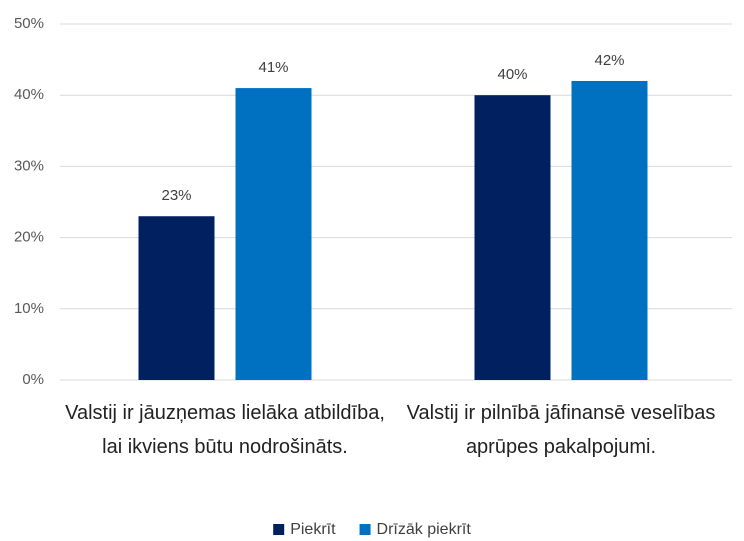  I want to click on y-tick-label: 40%, so click(29, 94).